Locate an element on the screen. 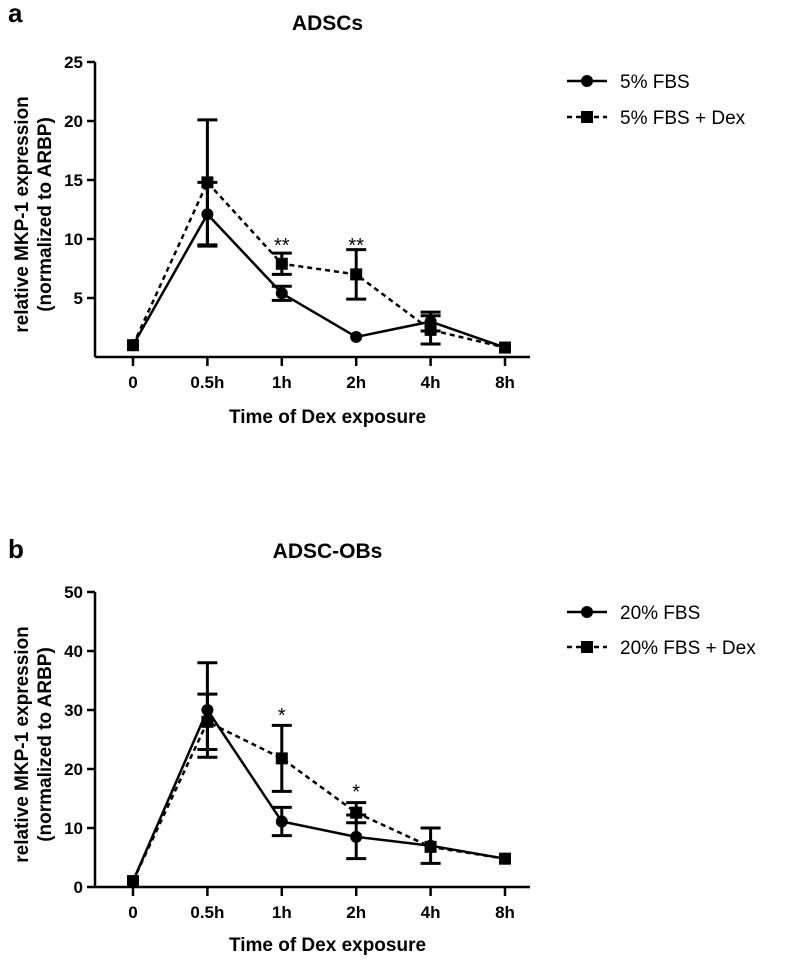  legend-entry-label: 20% FBS + Dex is located at coordinates (688, 648).